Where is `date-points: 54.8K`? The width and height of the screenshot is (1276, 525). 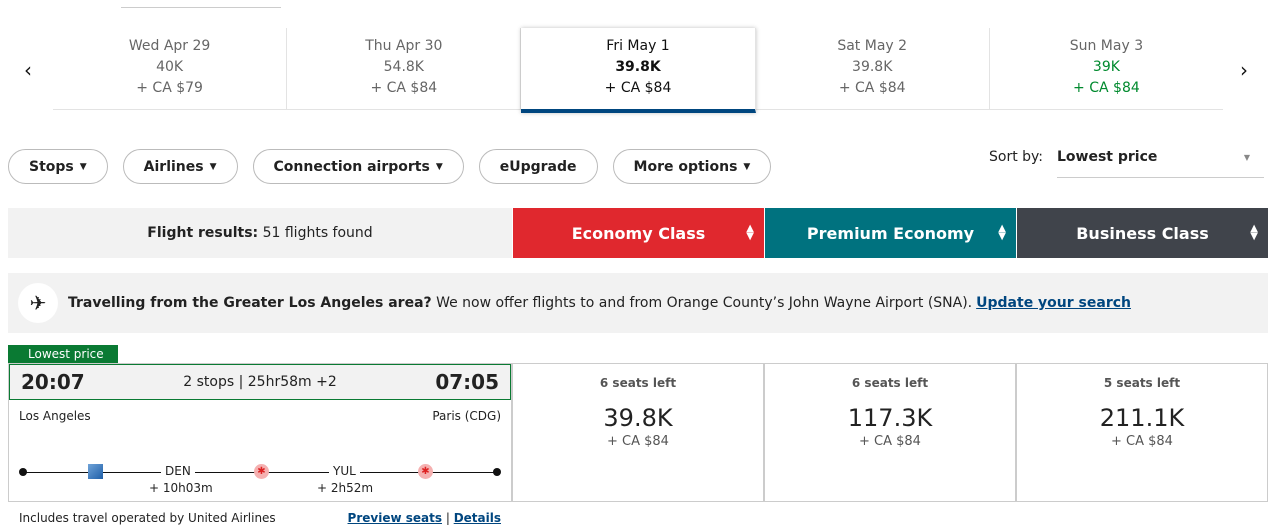 date-points: 54.8K is located at coordinates (403, 67).